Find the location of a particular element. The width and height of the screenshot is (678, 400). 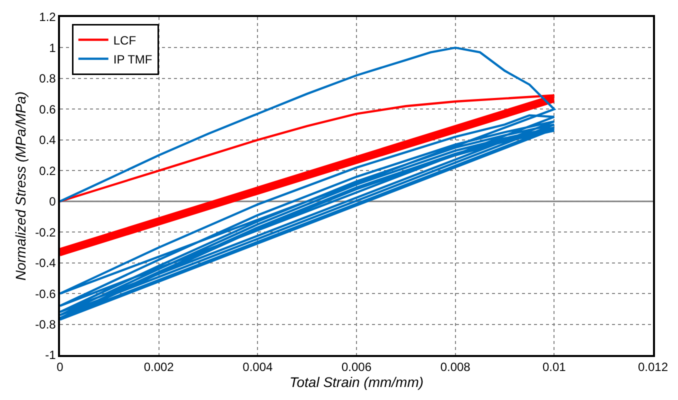

y-tick-label: 0.6 is located at coordinates (47, 109).